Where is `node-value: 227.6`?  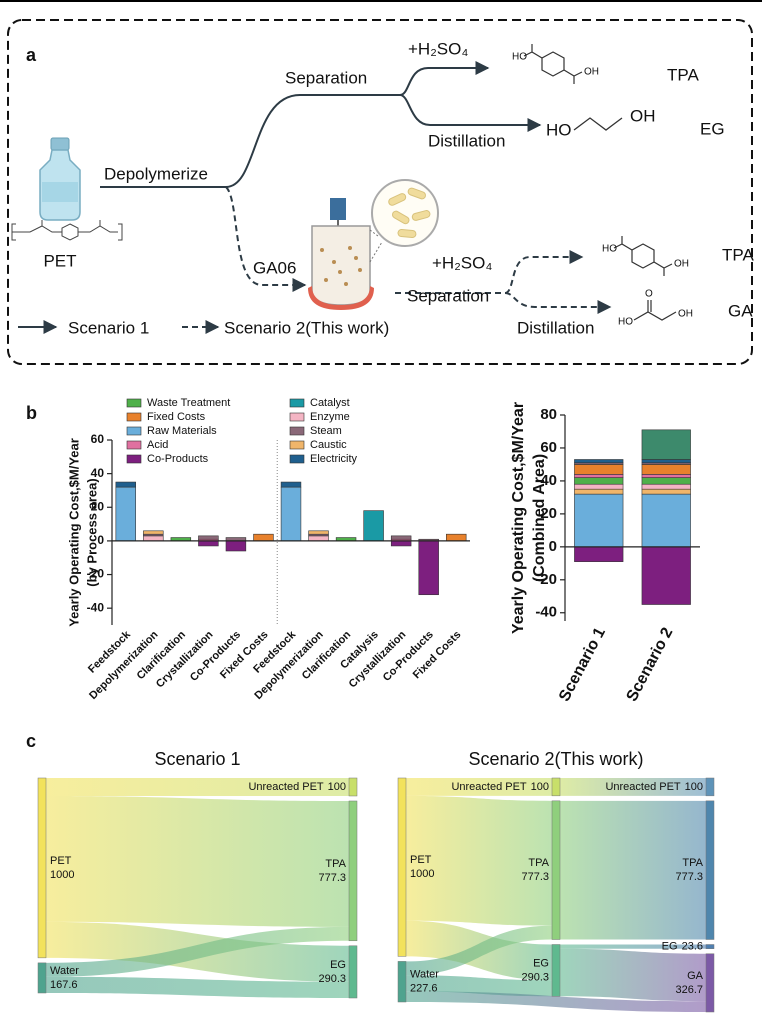
node-value: 227.6 is located at coordinates (424, 989).